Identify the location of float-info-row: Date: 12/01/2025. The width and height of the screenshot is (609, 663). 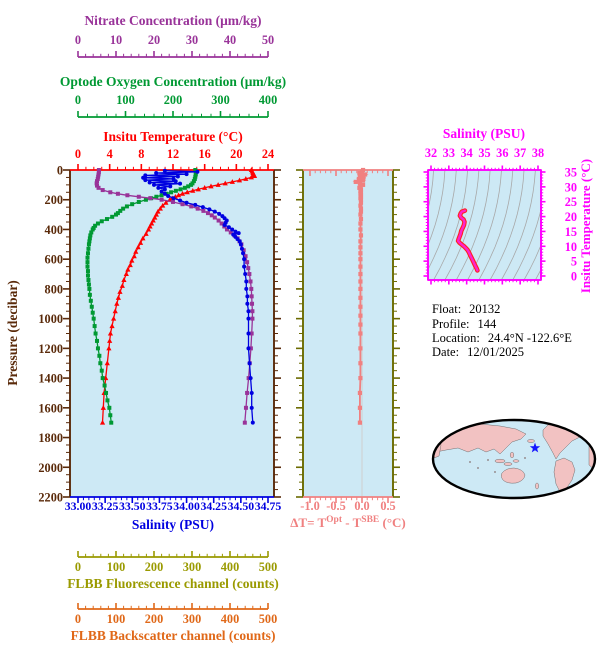
(478, 352).